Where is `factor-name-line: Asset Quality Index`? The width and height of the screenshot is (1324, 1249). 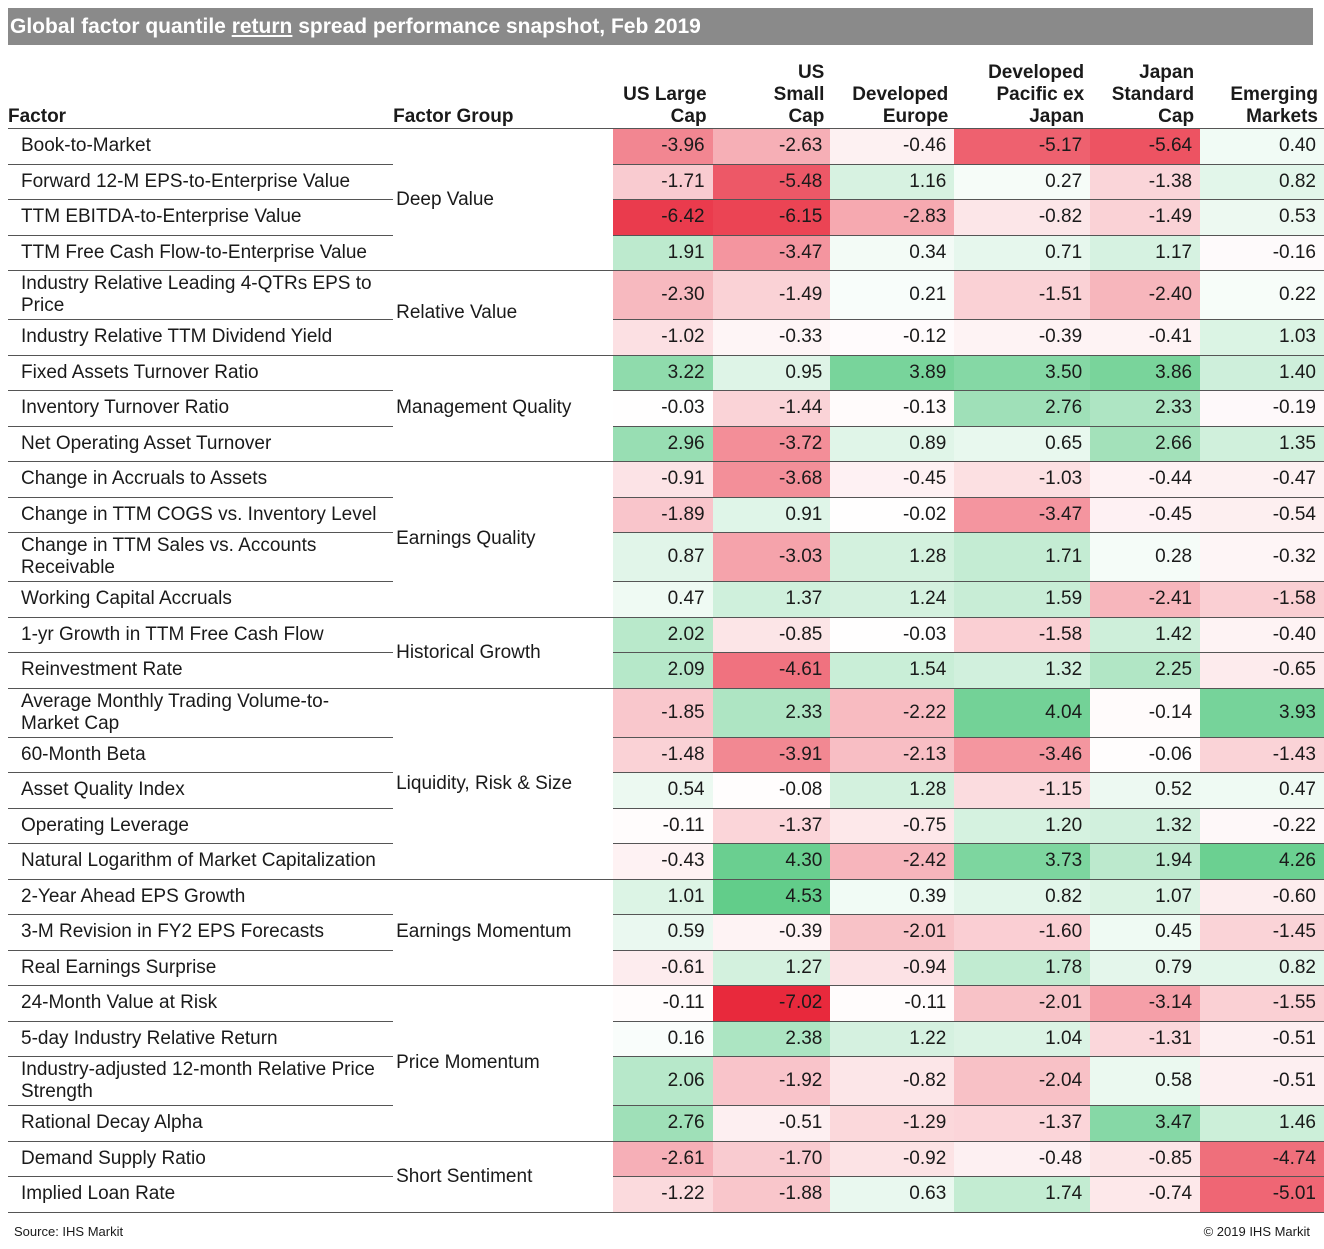
factor-name-line: Asset Quality Index is located at coordinates (103, 790).